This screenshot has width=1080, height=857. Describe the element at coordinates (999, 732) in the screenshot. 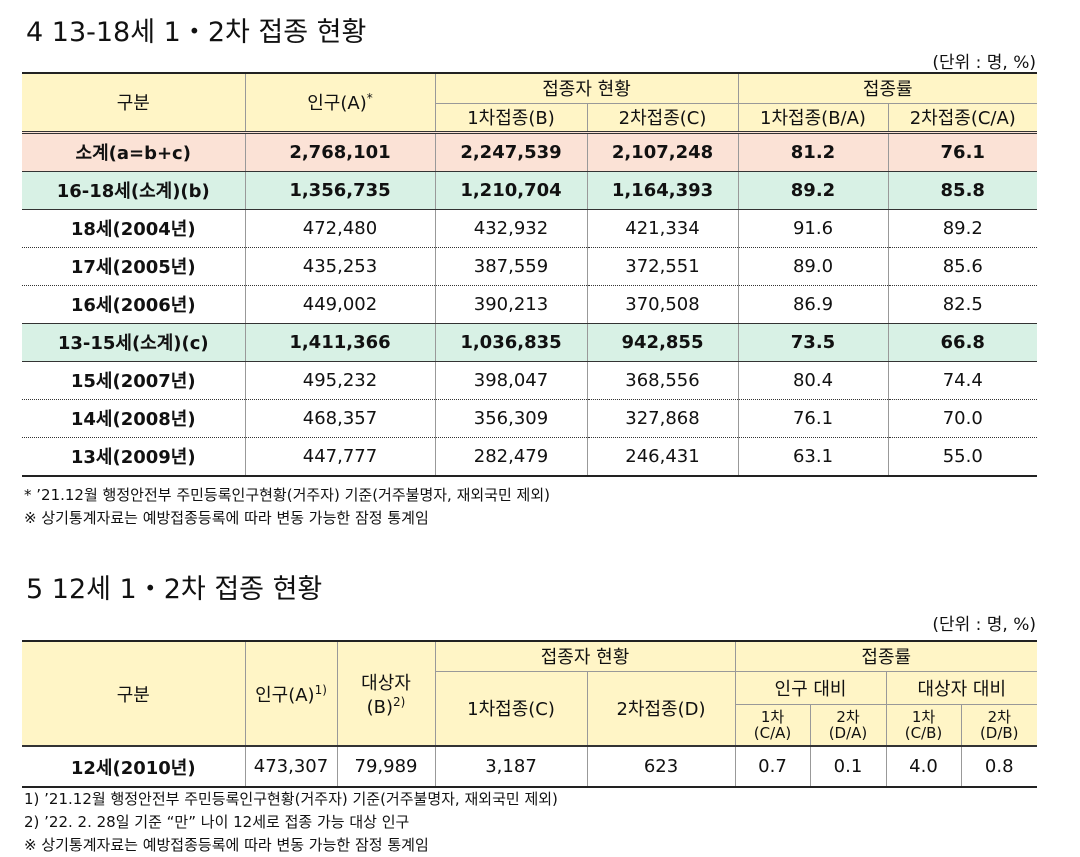

I see `header-text: (D/B)` at that location.